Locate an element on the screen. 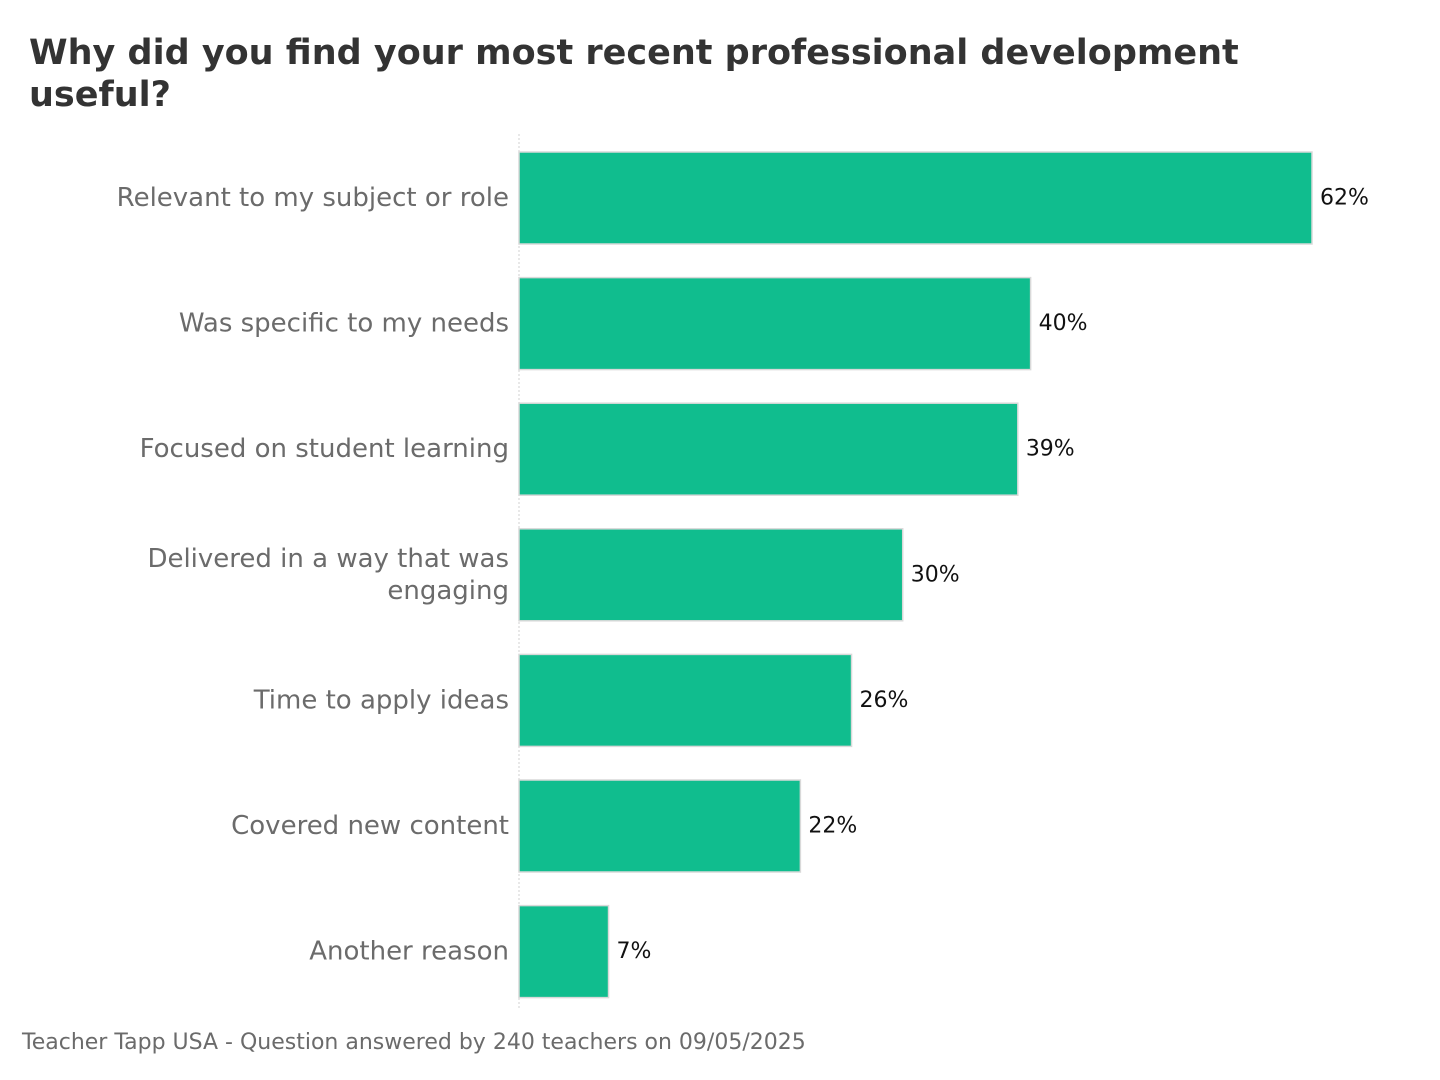 The image size is (1440, 1080). category-label-line: Delivered in a way that was is located at coordinates (328, 559).